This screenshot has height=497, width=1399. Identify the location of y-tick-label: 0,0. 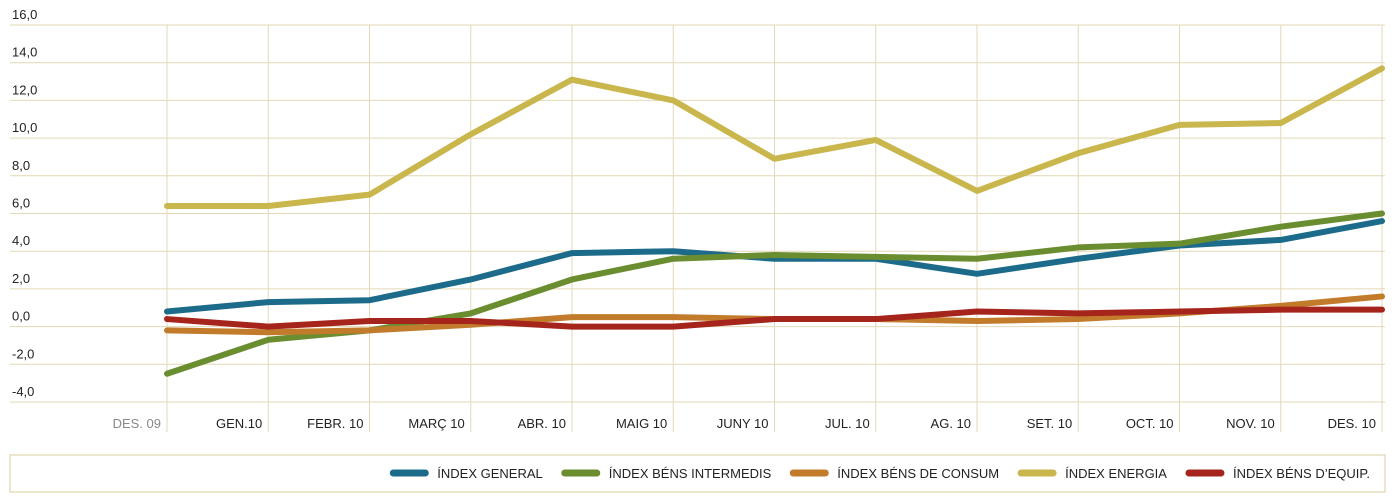
(21, 316).